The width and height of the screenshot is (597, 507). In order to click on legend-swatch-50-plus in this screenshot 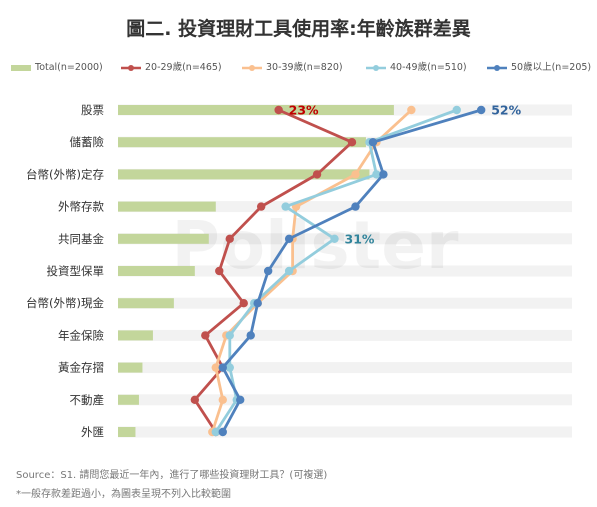, I will do `click(497, 68)`.